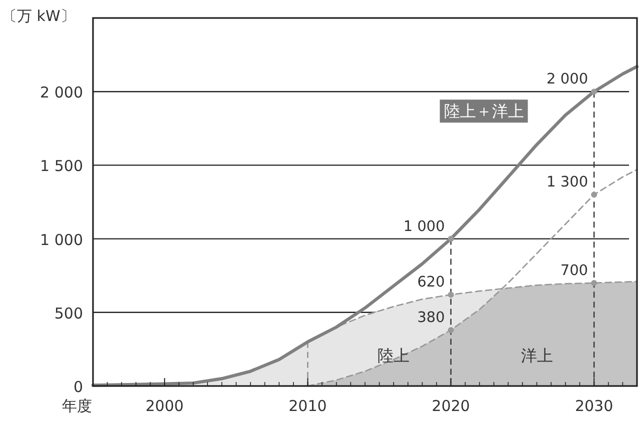 The width and height of the screenshot is (644, 421). I want to click on y-tick-label: 1 000, so click(61, 239).